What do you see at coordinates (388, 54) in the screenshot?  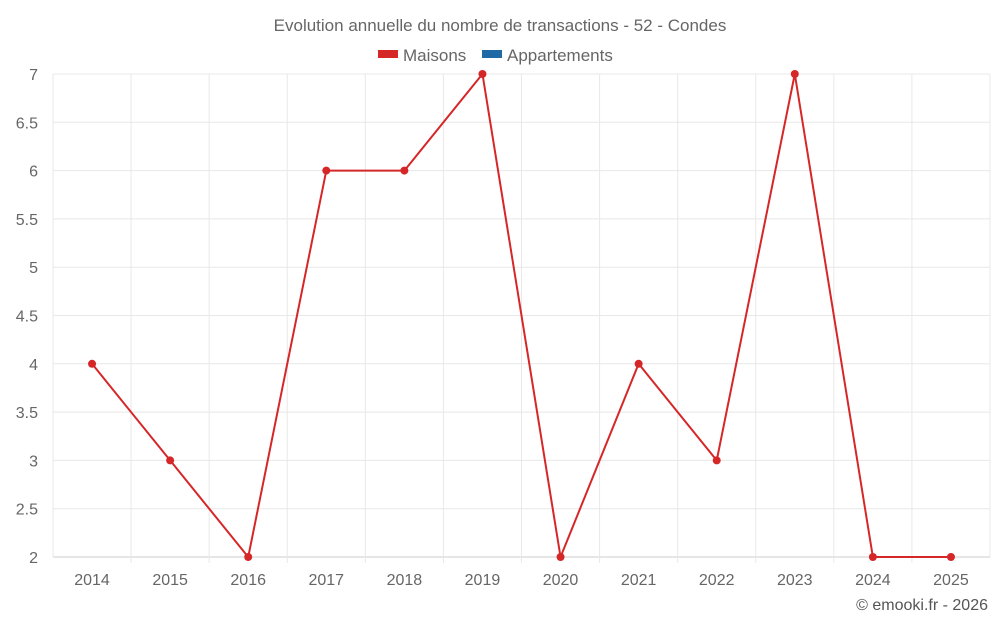 I see `legend-swatch-maisons` at bounding box center [388, 54].